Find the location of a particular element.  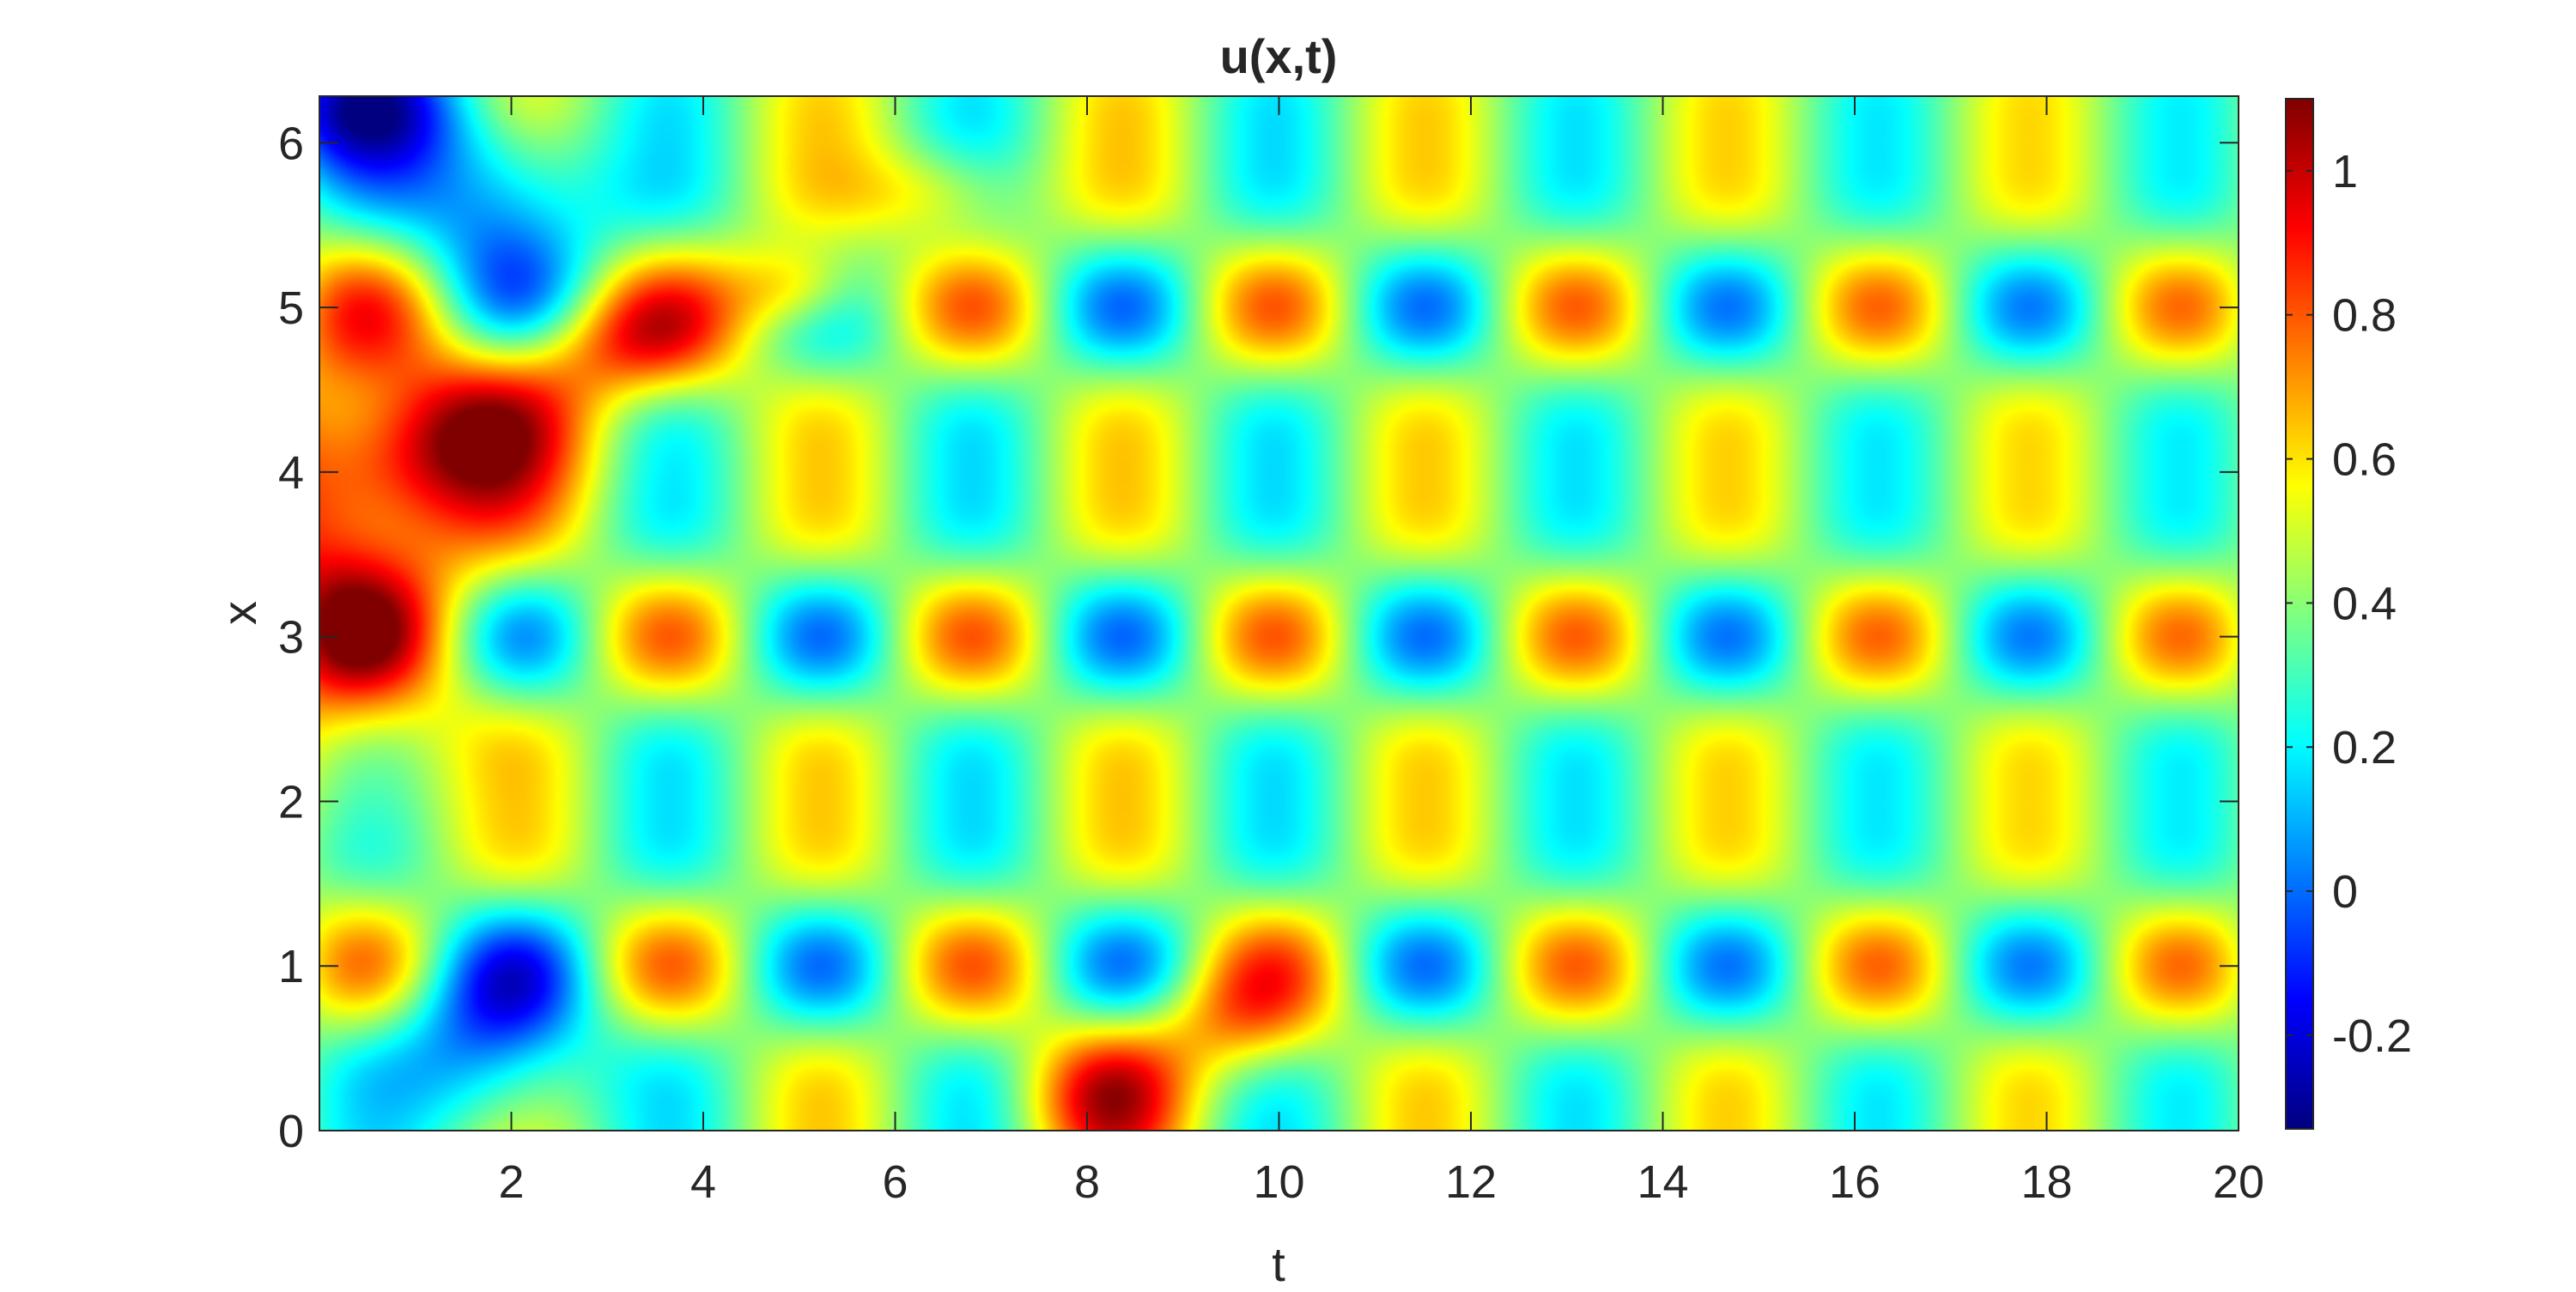

x-tick-label: 18 is located at coordinates (2046, 1182).